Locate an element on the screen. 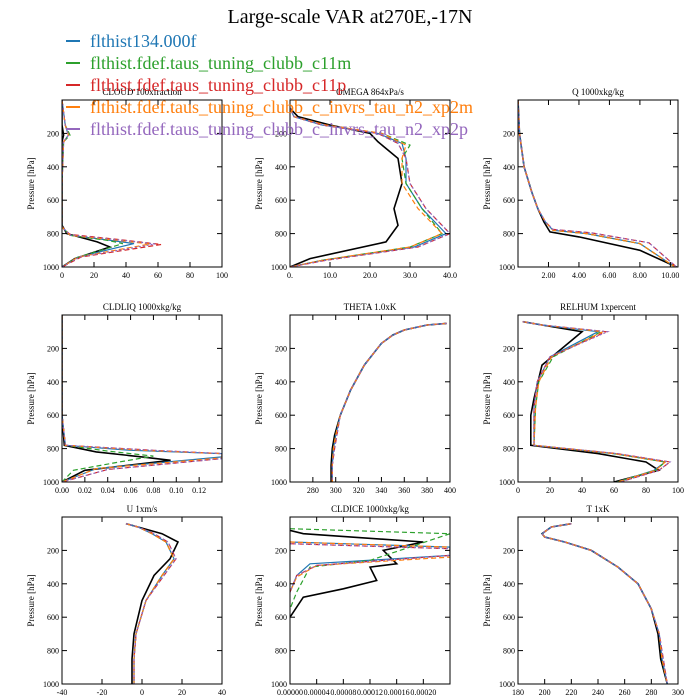 This screenshot has width=700, height=700. legend-item: flthist.fdef.taus_tuning_clubb_c11p is located at coordinates (269, 85).